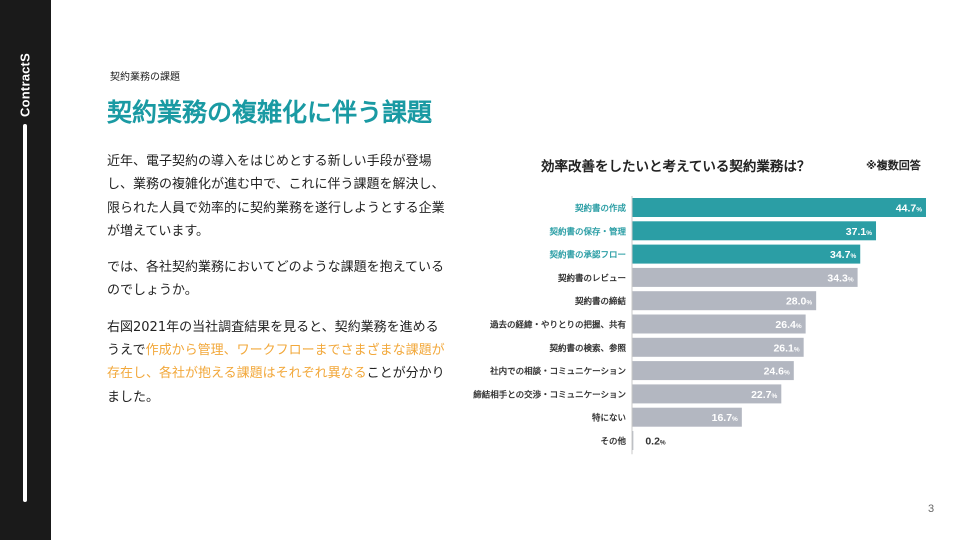  I want to click on paragraph-question: では、各社契約業務においてどのような課題を抱えているのでしょうか。, so click(275, 279).